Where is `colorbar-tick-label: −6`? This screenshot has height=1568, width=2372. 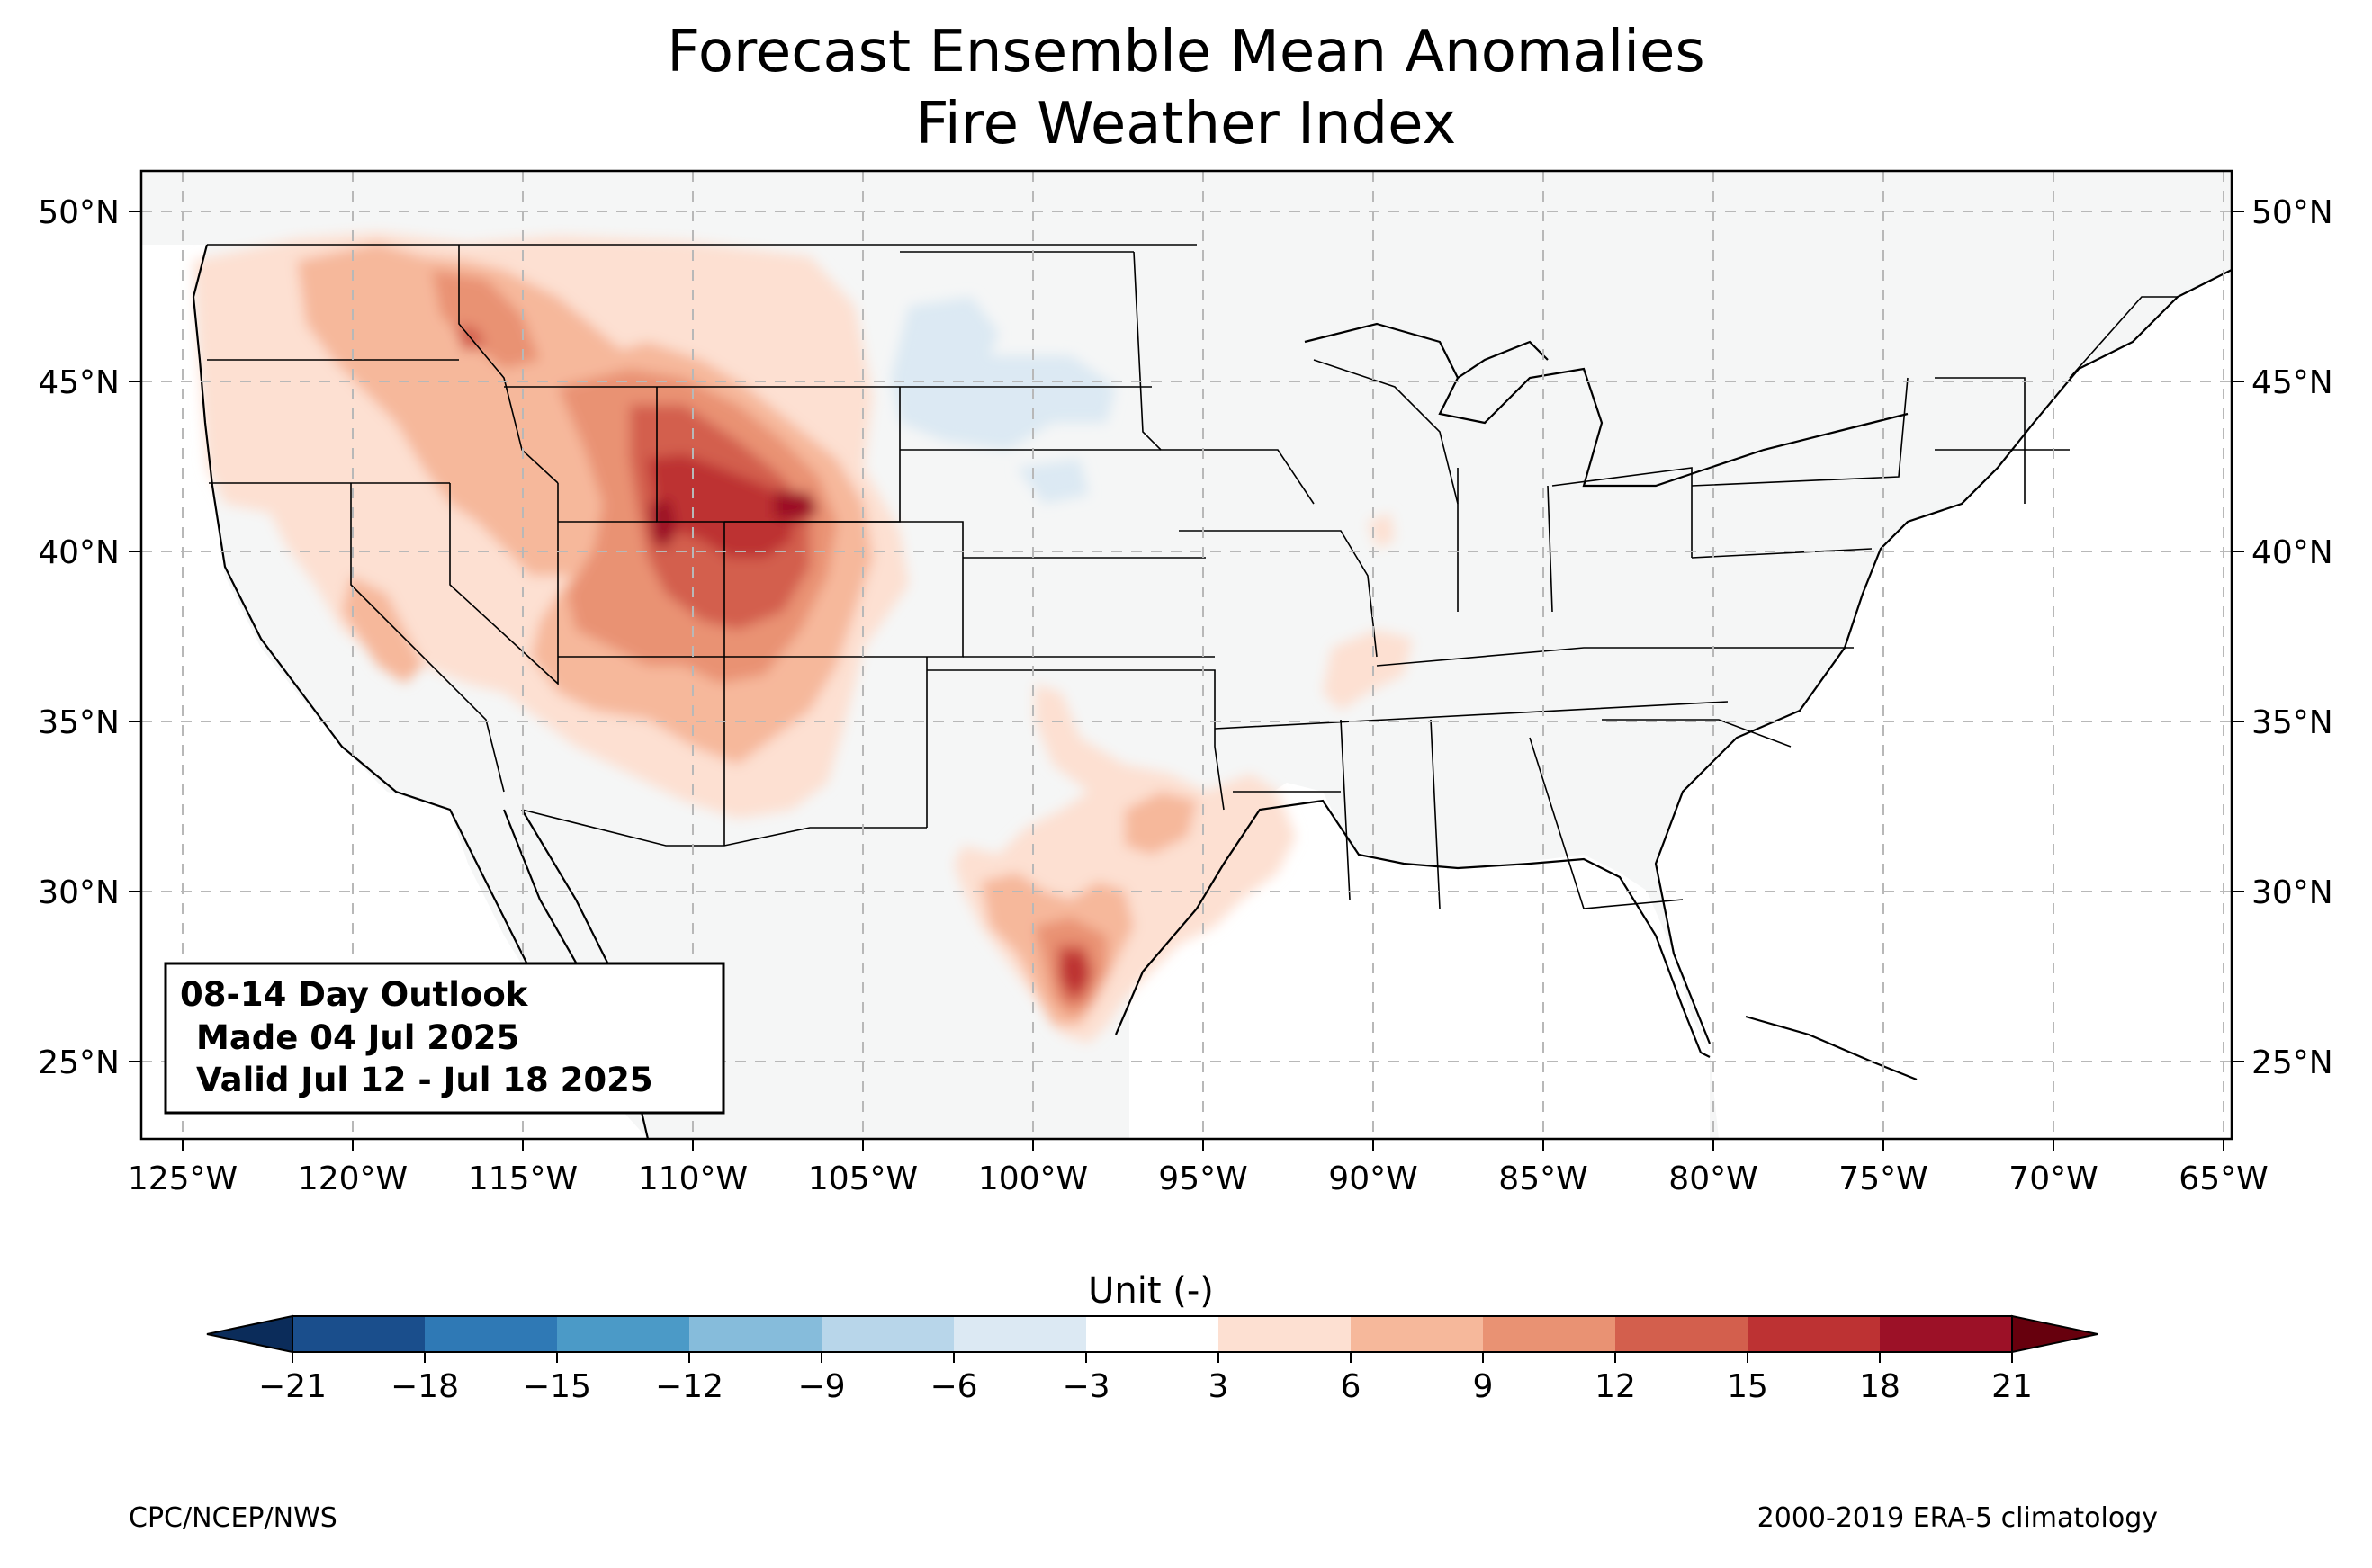 colorbar-tick-label: −6 is located at coordinates (954, 1386).